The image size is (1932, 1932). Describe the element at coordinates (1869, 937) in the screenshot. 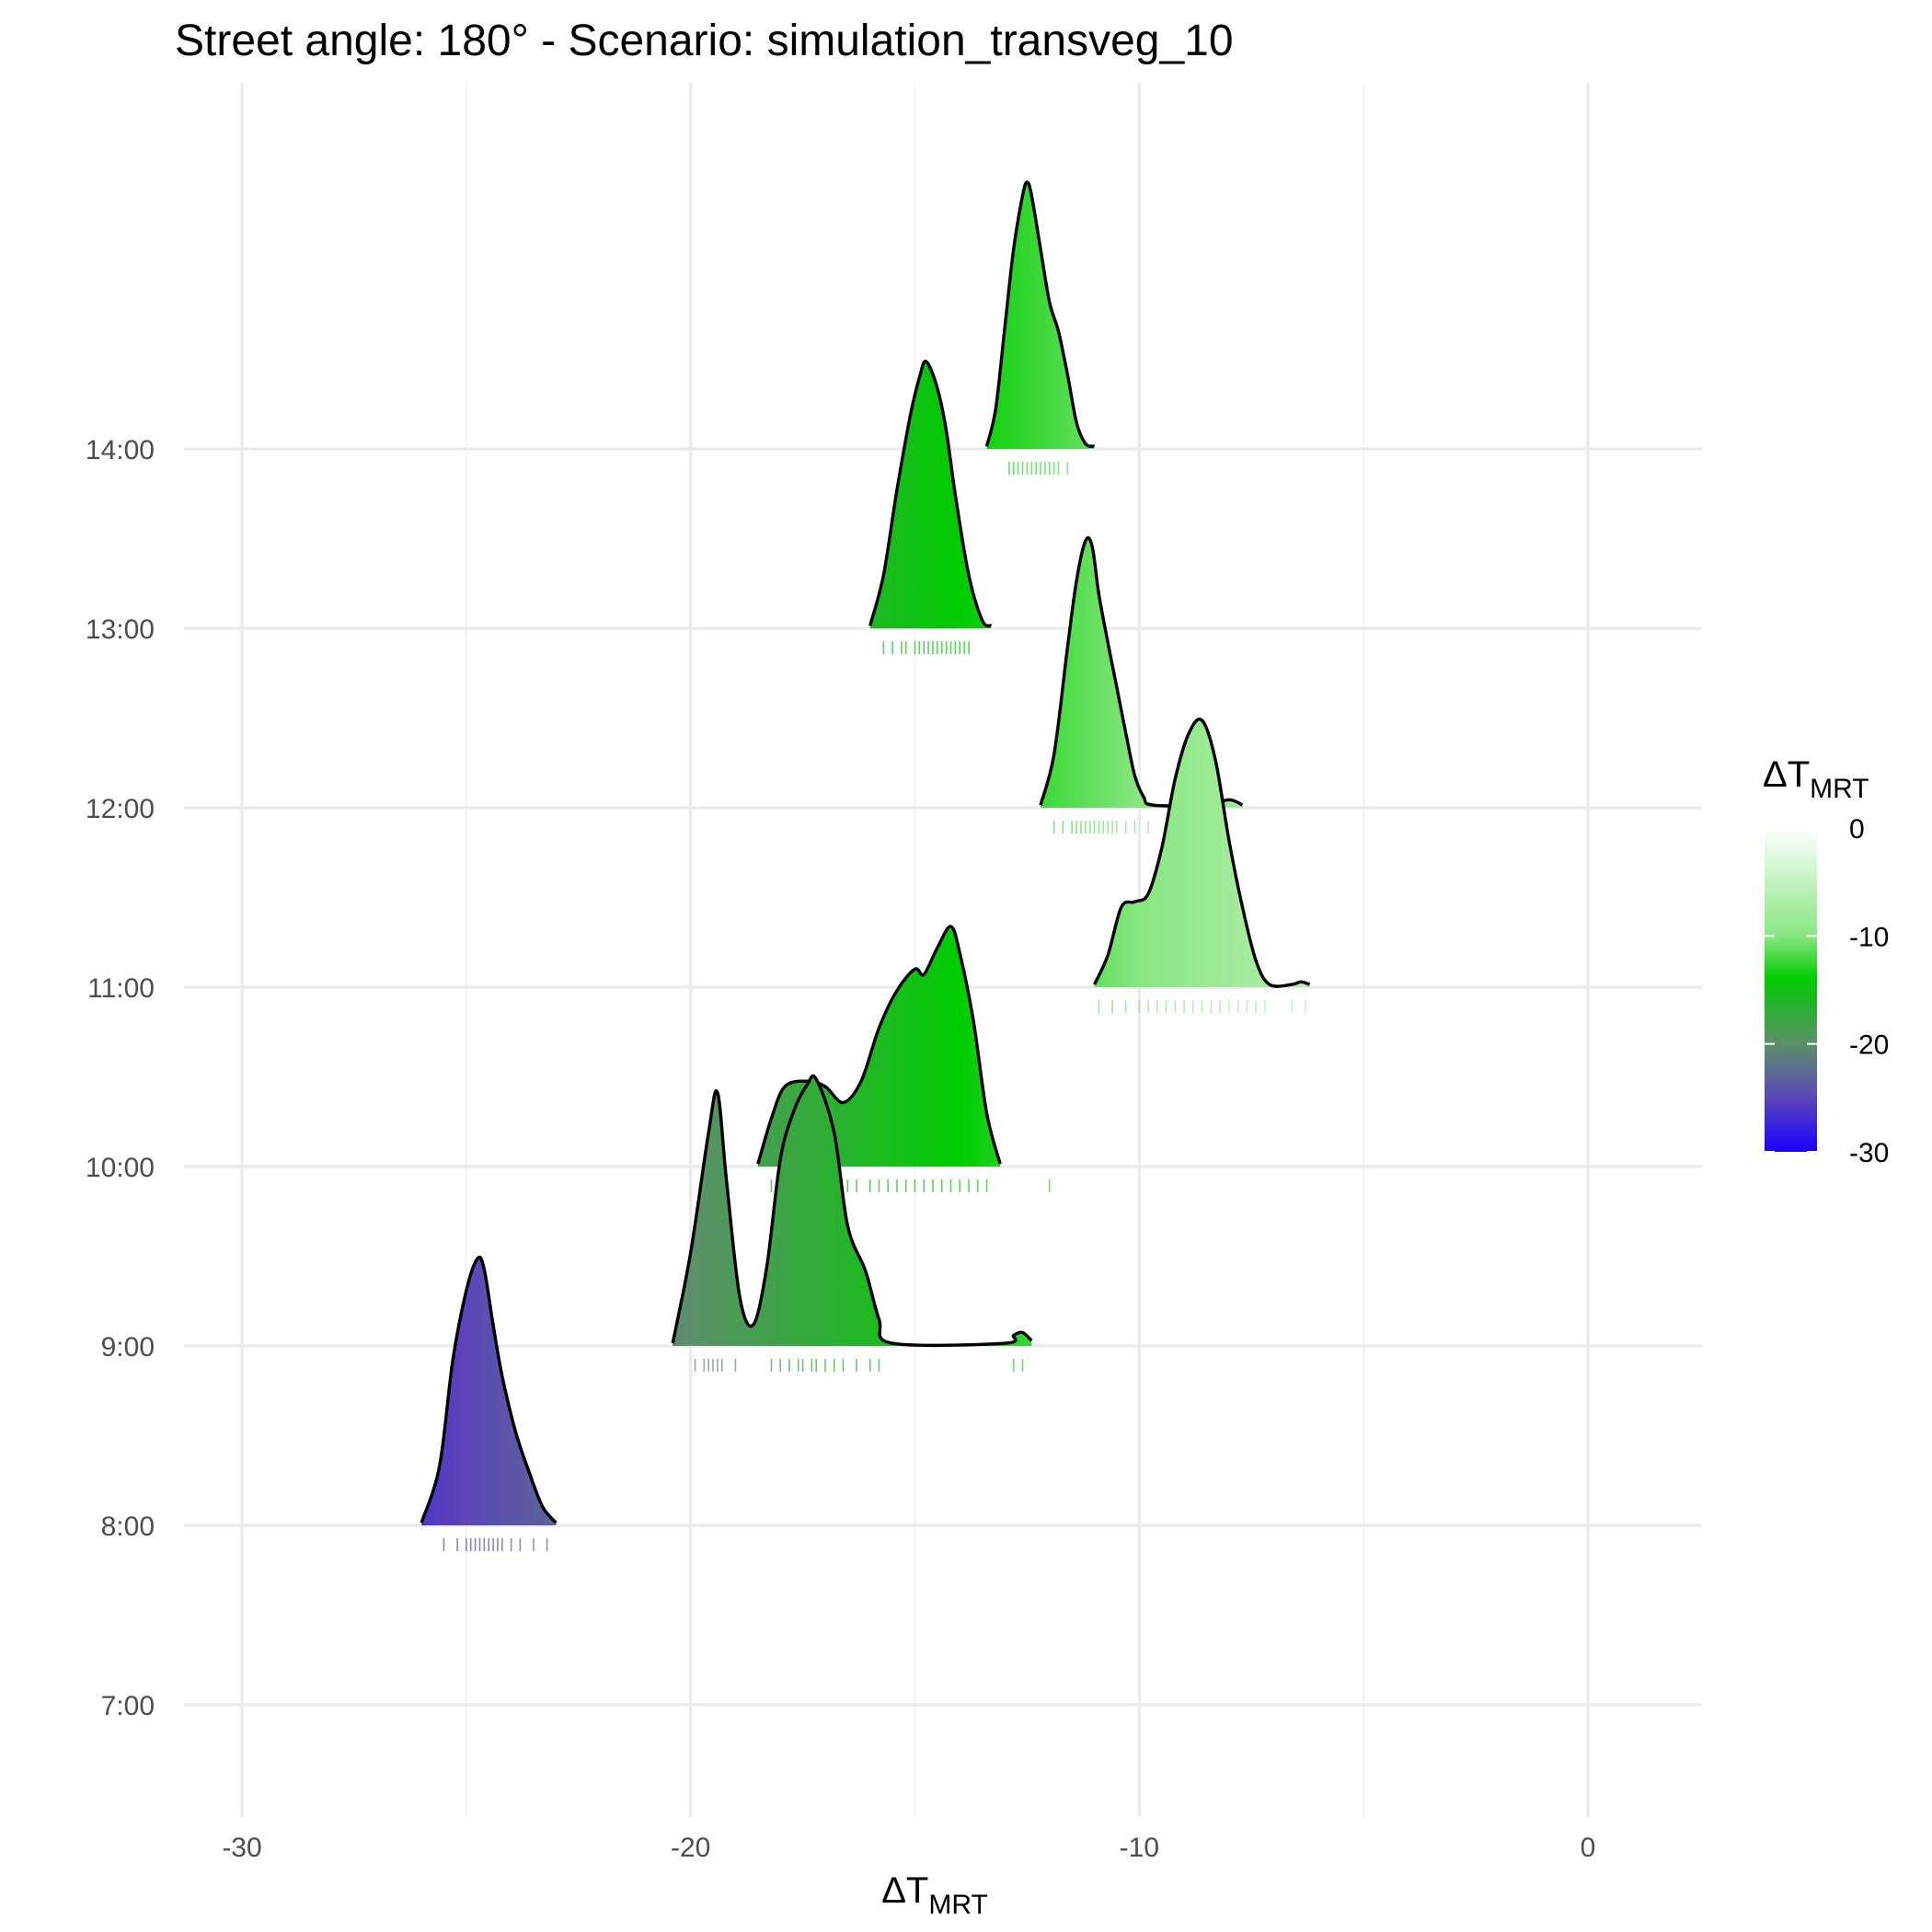

I see `legend-label: -10` at that location.